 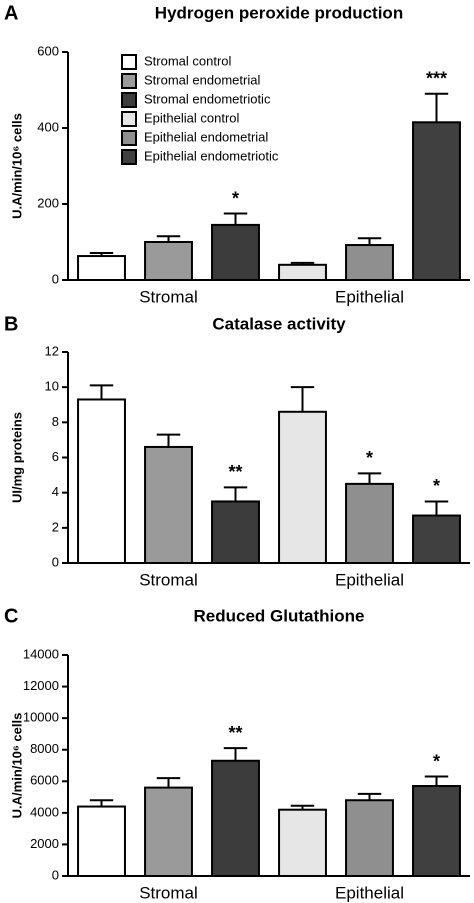 I want to click on y-tick-label: 12, so click(x=52, y=350).